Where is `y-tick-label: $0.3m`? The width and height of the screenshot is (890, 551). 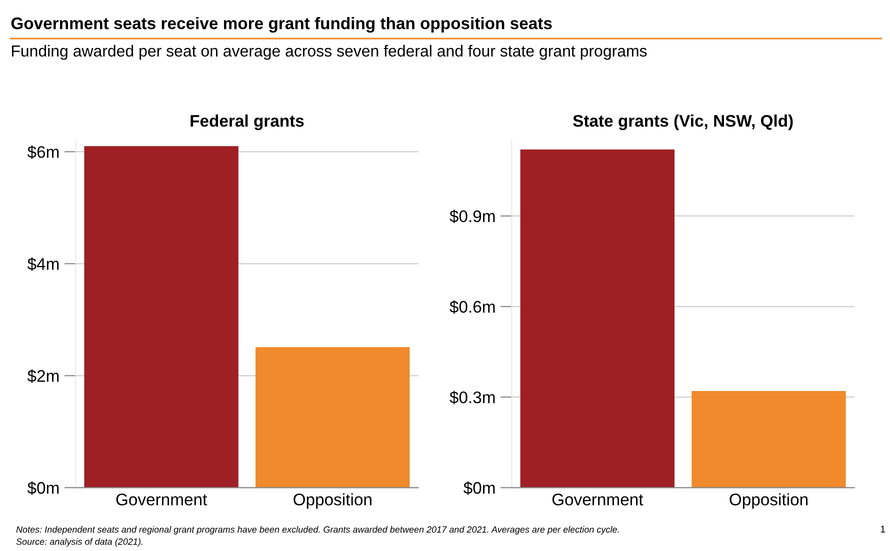 y-tick-label: $0.3m is located at coordinates (472, 397).